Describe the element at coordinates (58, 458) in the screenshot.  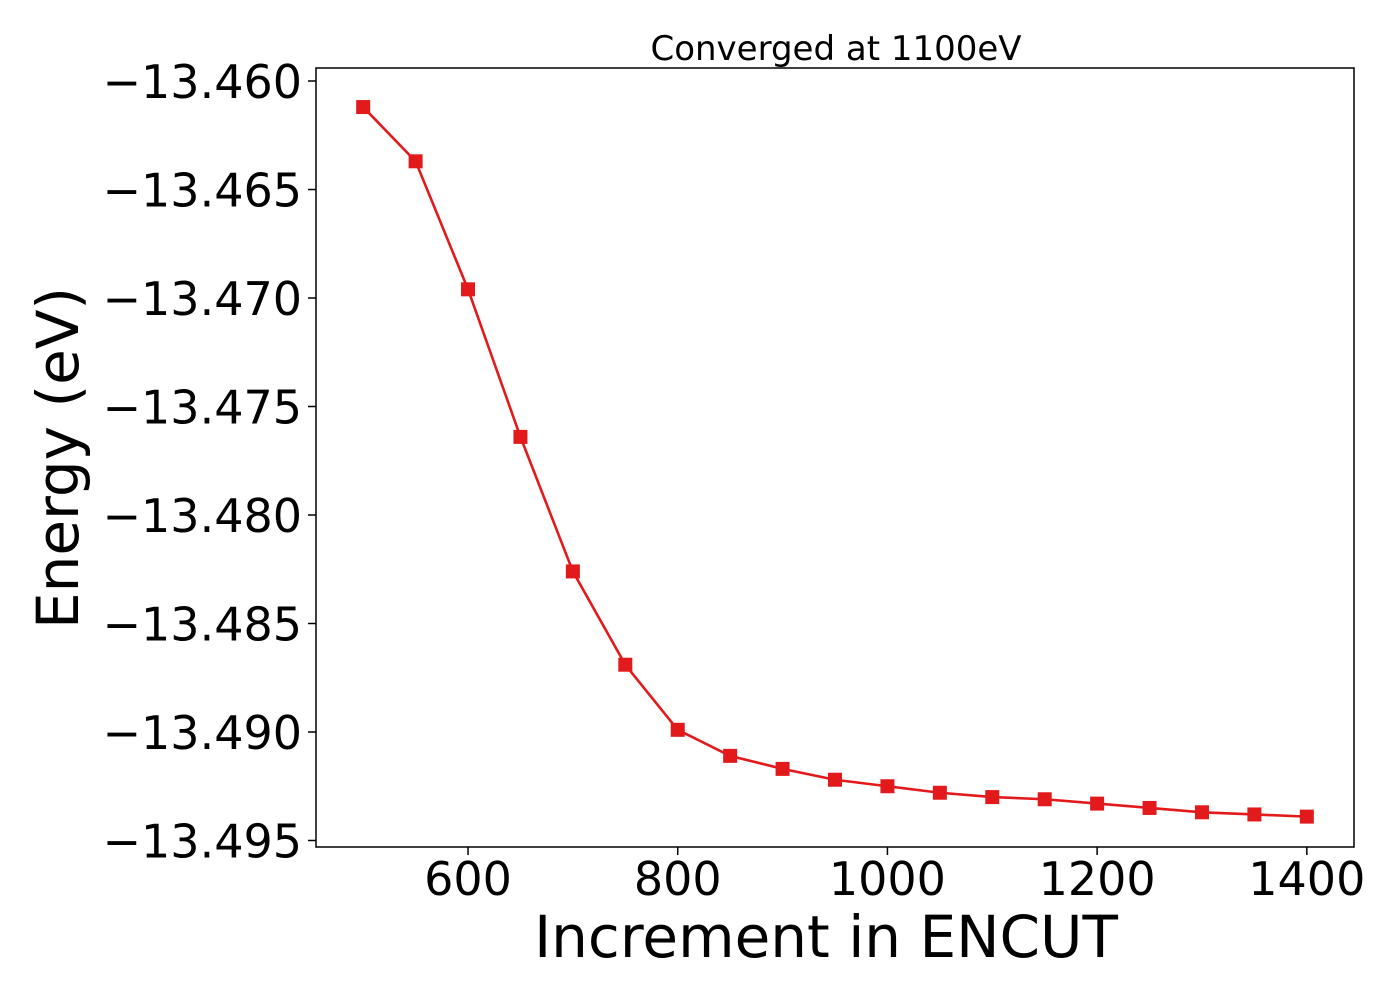
I see `y-axis-label: Energy (eV)` at that location.